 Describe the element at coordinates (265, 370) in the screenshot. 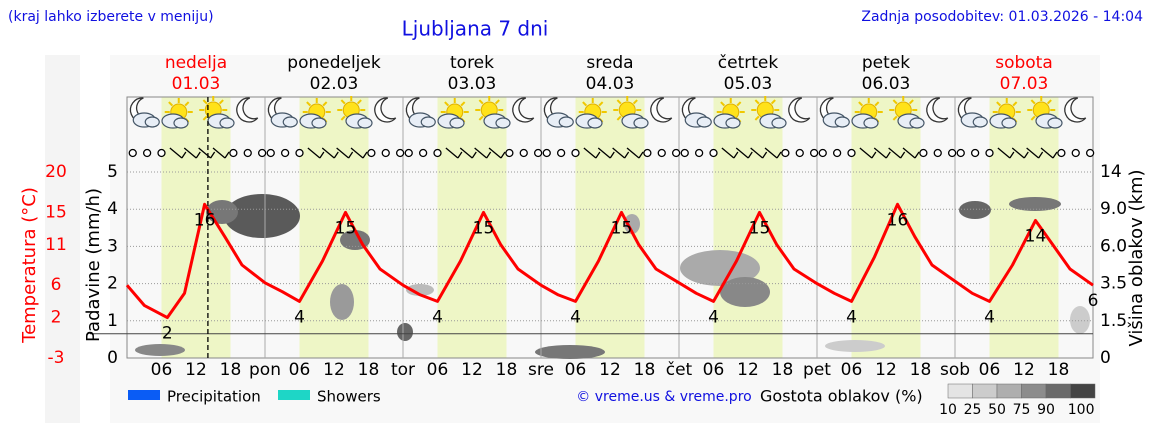

I see `x-tick-label: pon` at that location.